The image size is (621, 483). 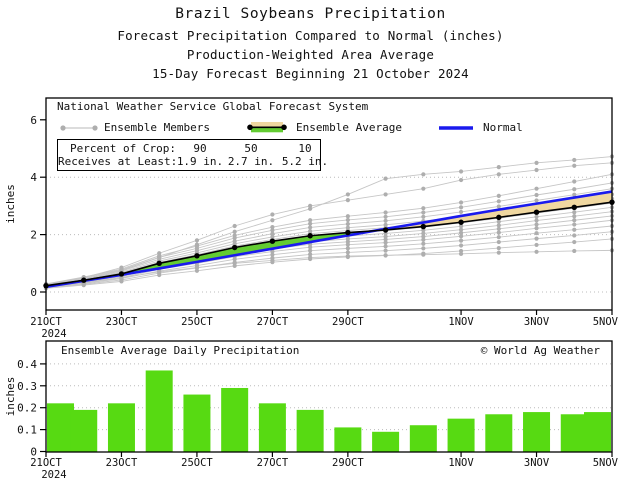 I want to click on crop-row1-val3: 10, so click(x=305, y=148).